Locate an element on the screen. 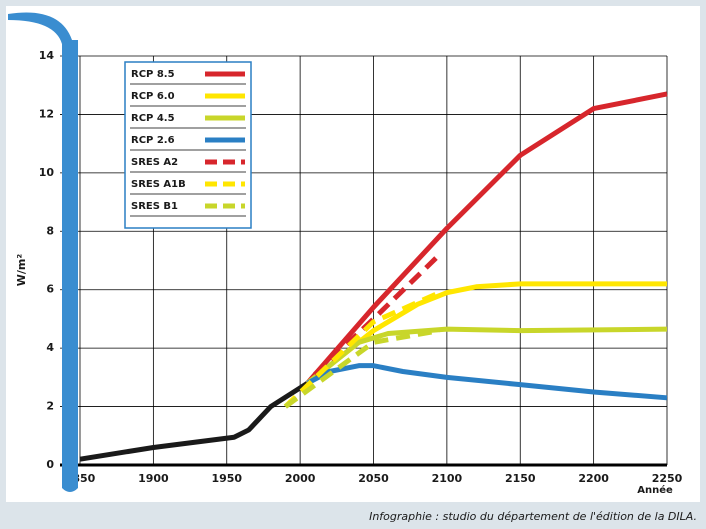  y-axis-label: W/m² is located at coordinates (21, 270).